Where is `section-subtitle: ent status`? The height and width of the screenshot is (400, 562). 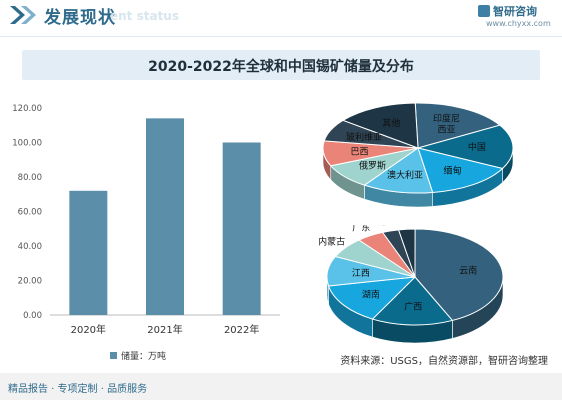 section-subtitle: ent status is located at coordinates (144, 16).